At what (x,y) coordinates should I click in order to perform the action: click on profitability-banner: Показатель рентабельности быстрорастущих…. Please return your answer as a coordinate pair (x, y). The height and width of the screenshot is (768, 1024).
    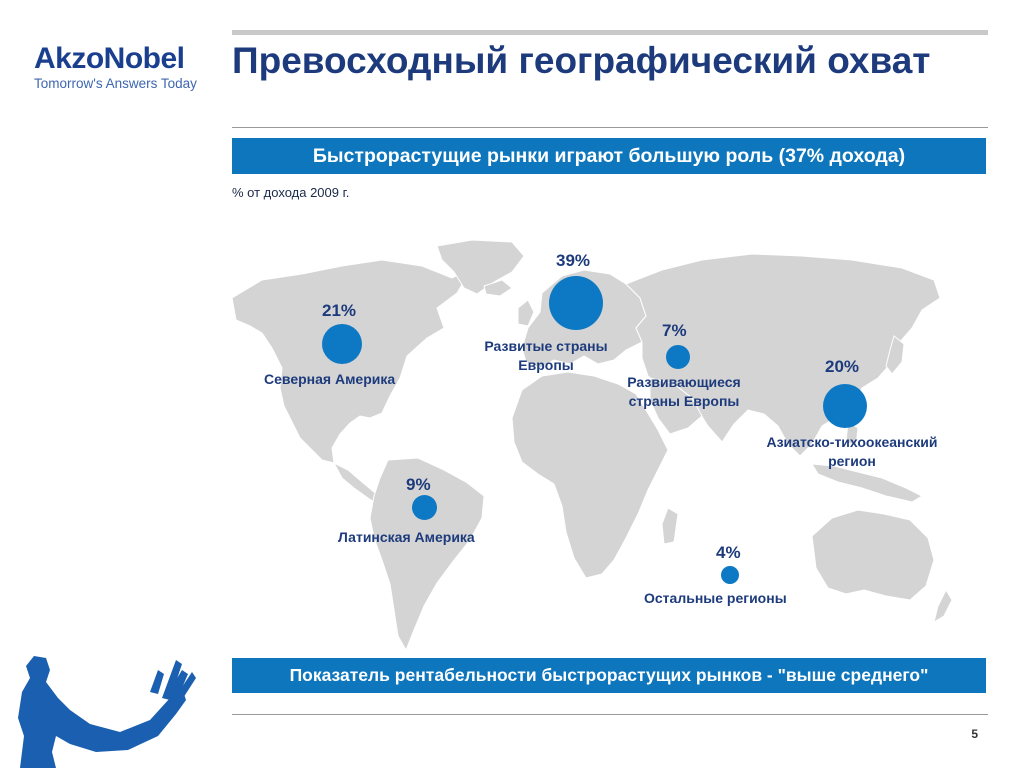
    Looking at the image, I should click on (609, 675).